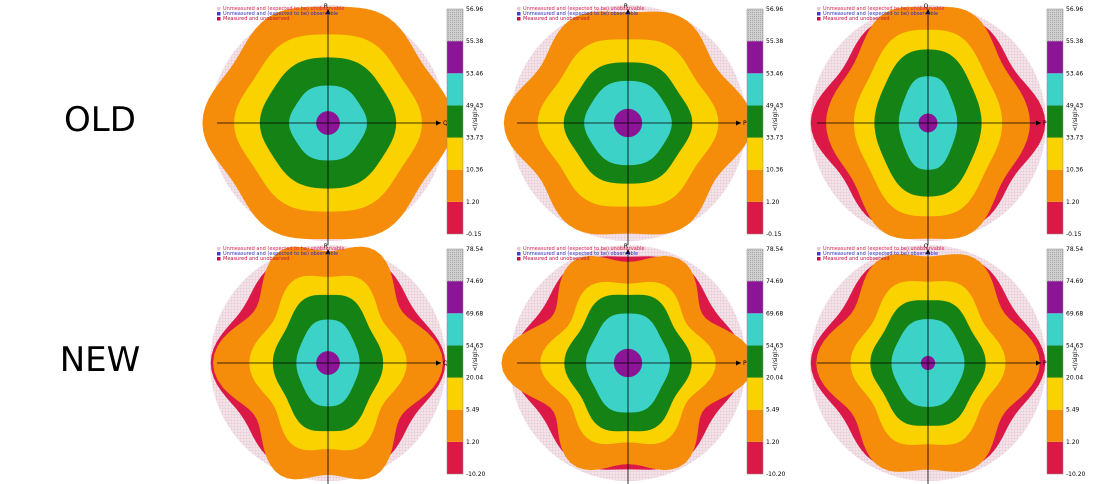  Describe the element at coordinates (100, 120) in the screenshot. I see `row-label-old: OLD` at that location.